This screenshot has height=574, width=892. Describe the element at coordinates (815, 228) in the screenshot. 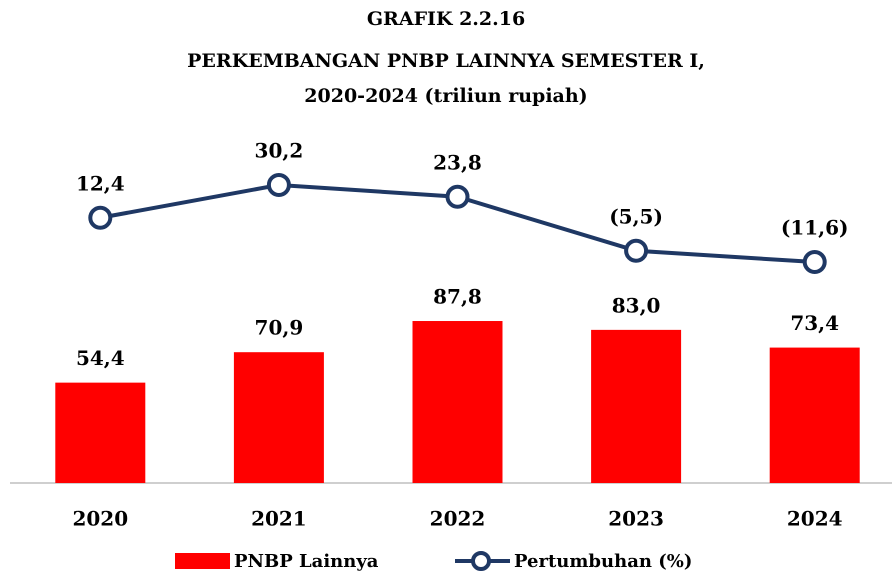

I see `data-label: (11,6)` at that location.